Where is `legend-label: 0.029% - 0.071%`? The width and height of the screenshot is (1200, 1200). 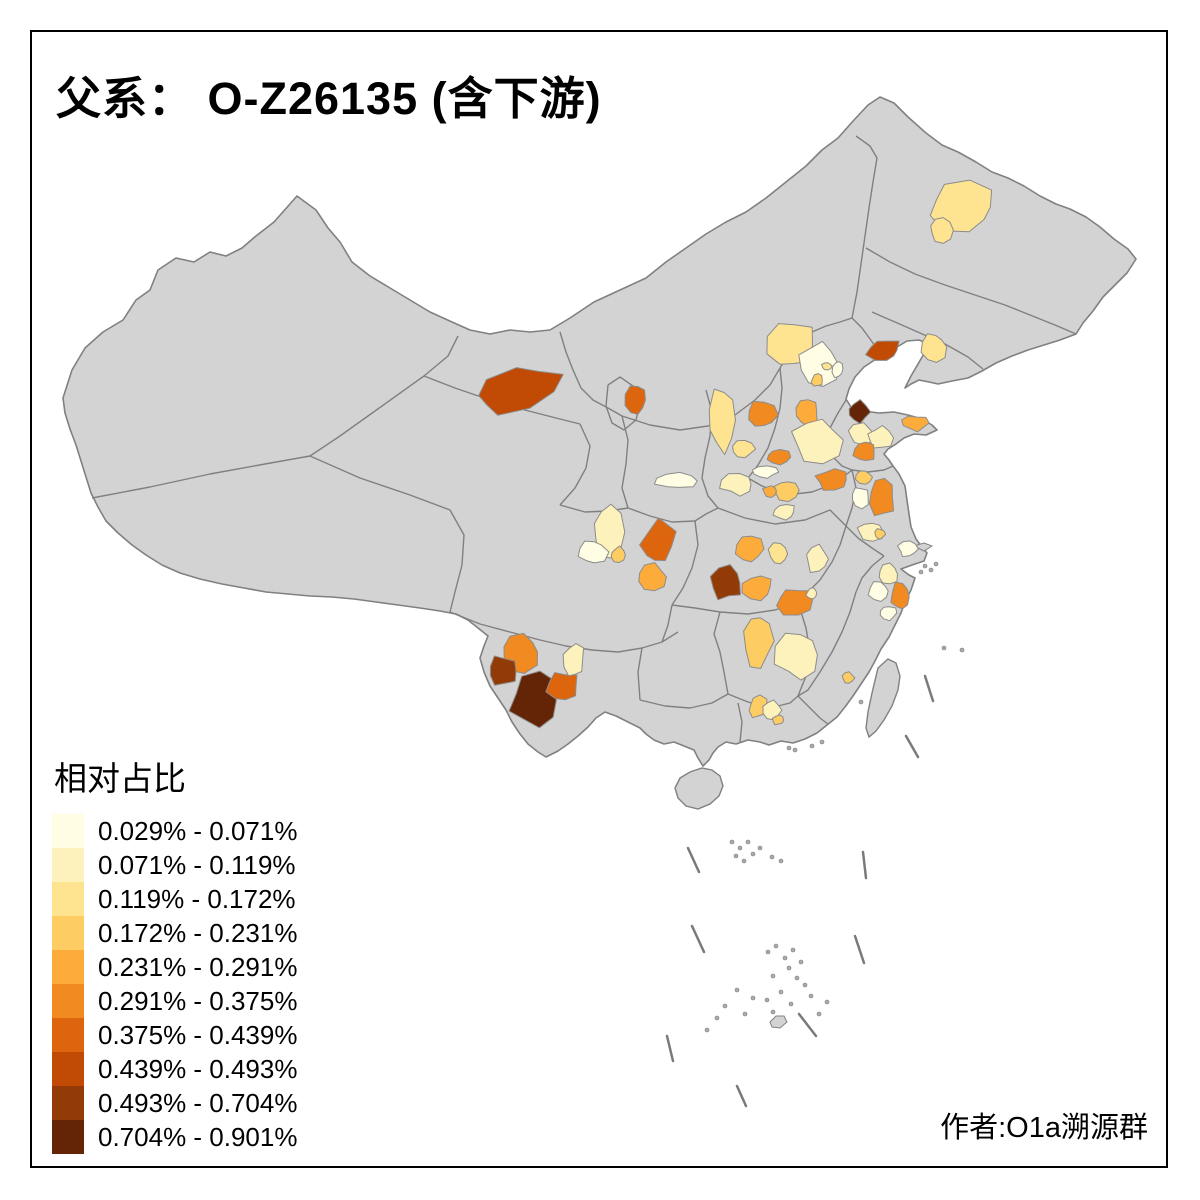 legend-label: 0.029% - 0.071% is located at coordinates (198, 830).